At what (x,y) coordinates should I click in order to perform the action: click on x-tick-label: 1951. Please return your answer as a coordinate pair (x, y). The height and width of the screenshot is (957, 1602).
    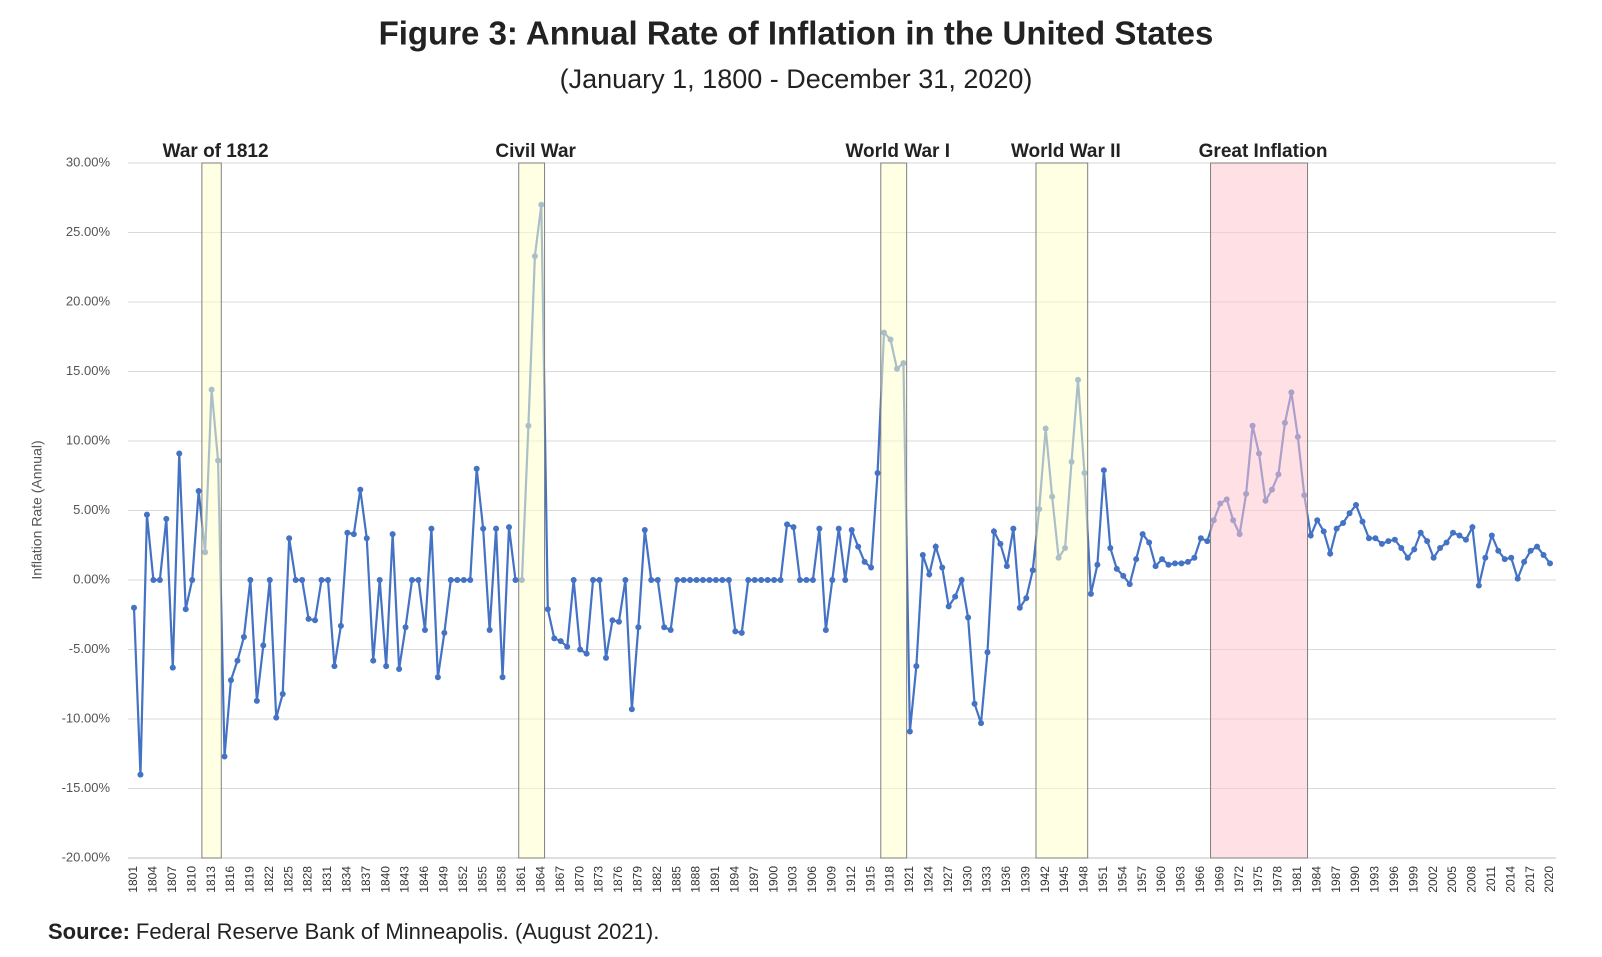
    Looking at the image, I should click on (1103, 879).